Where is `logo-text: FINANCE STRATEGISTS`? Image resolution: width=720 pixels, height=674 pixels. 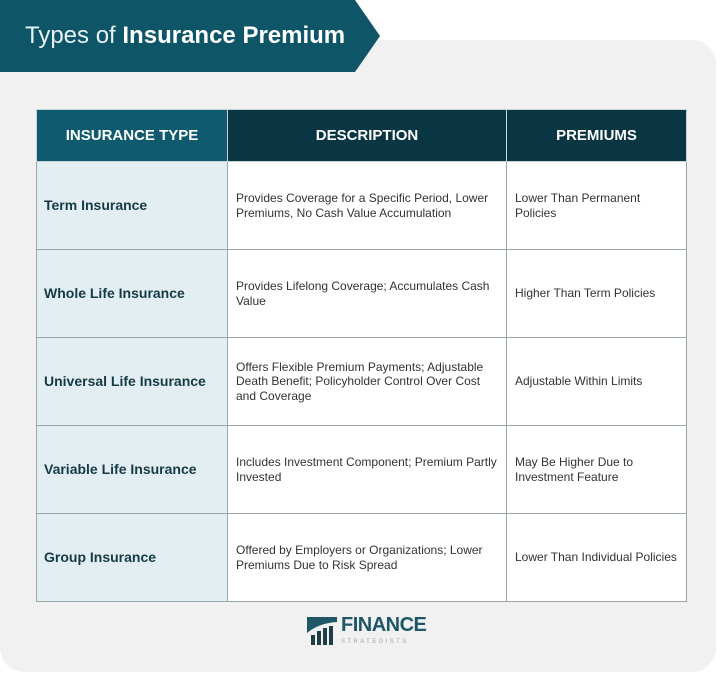 logo-text: FINANCE STRATEGISTS is located at coordinates (384, 630).